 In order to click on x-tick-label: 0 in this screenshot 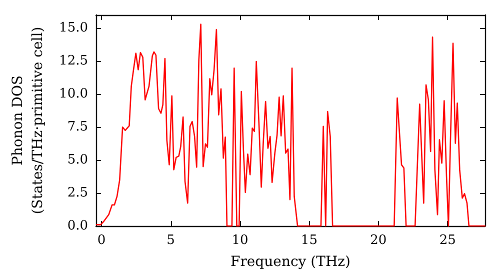, I will do `click(101, 240)`.